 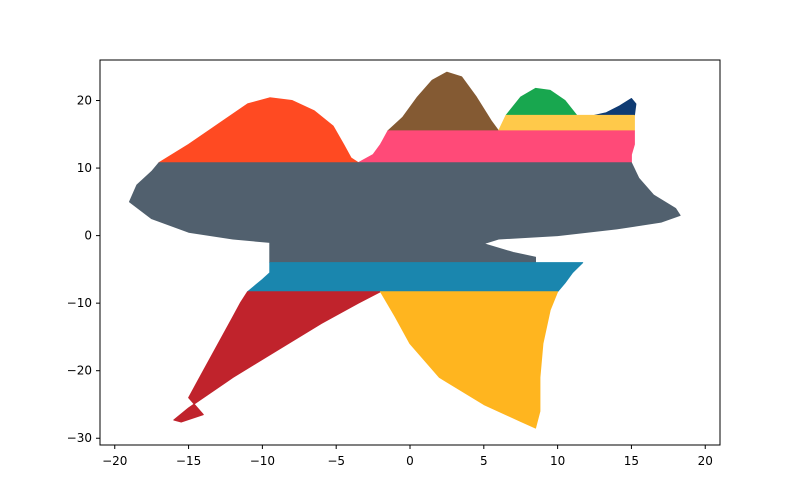 What do you see at coordinates (79, 438) in the screenshot?
I see `y-tick-label: −30` at bounding box center [79, 438].